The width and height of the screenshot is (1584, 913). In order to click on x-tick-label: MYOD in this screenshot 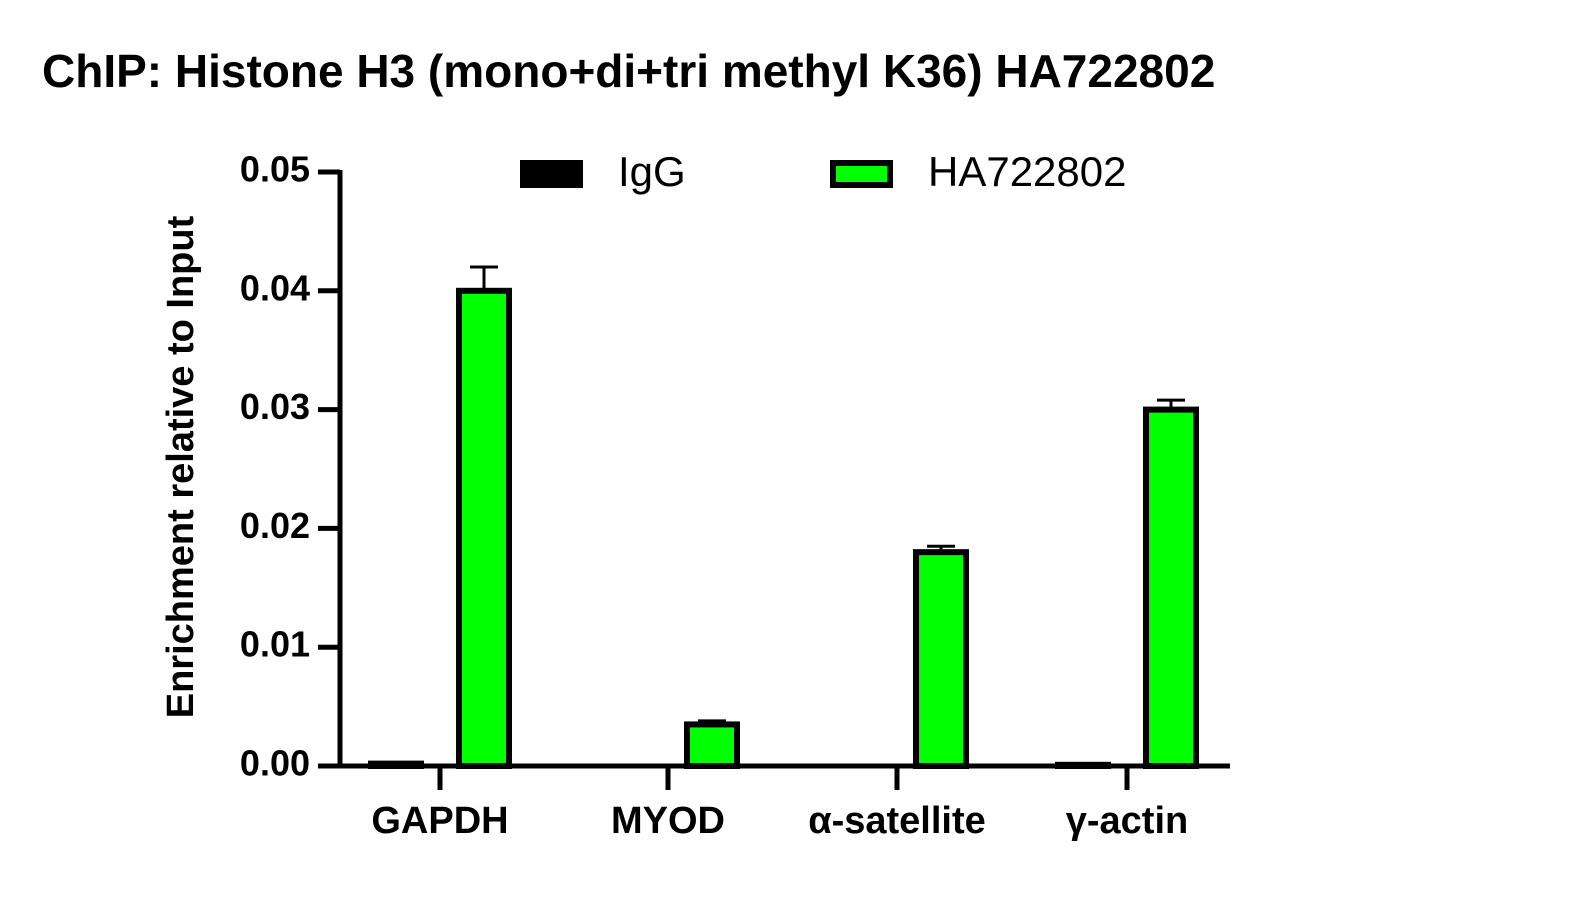, I will do `click(668, 821)`.